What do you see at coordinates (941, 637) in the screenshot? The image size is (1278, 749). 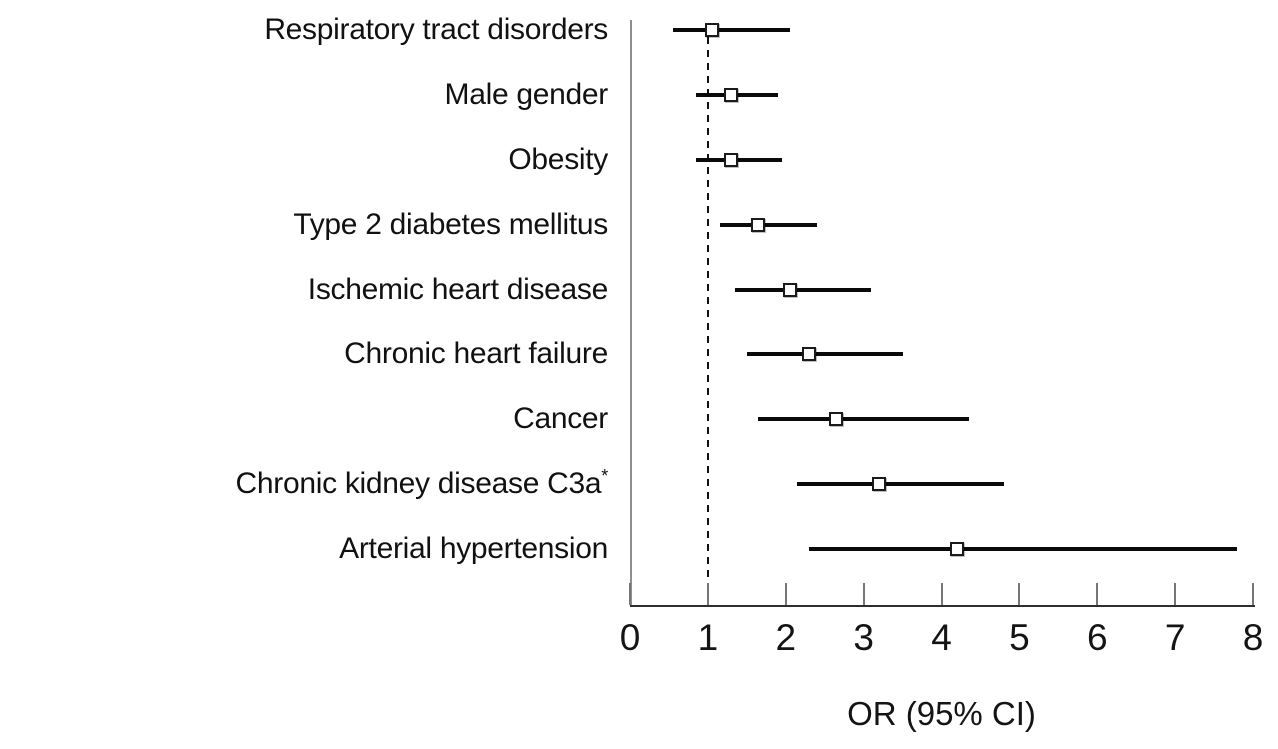 I see `x-tick-label: 4` at bounding box center [941, 637].